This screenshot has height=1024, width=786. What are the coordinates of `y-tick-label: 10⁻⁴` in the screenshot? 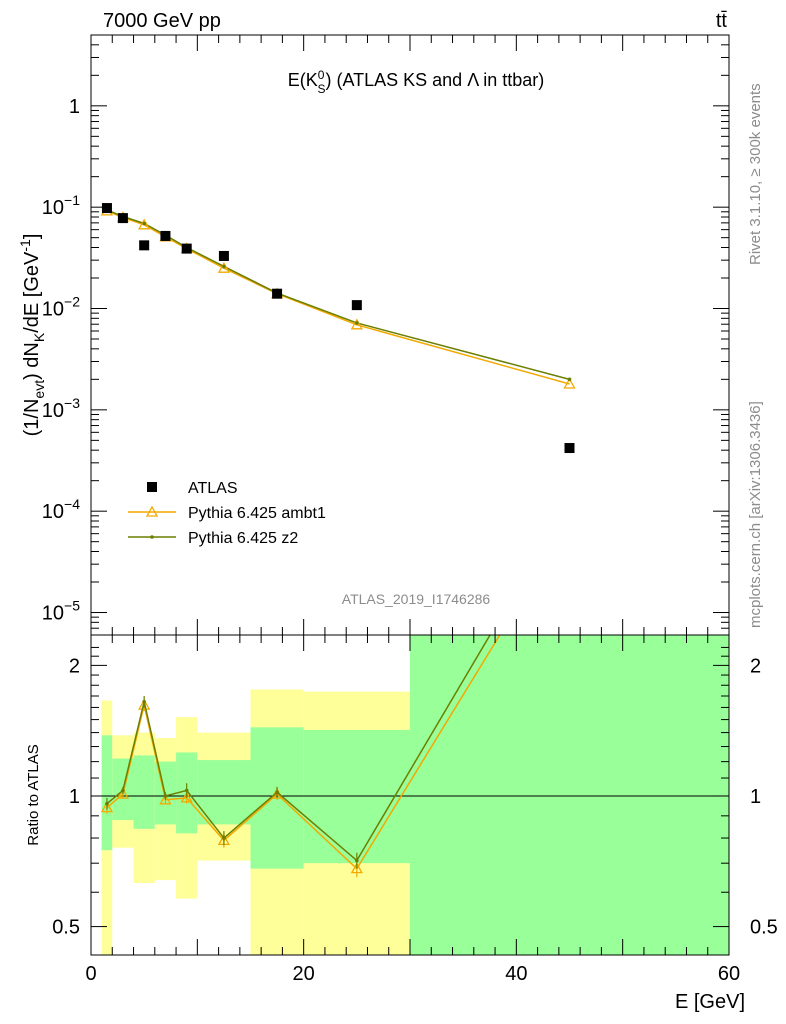 It's located at (61, 509).